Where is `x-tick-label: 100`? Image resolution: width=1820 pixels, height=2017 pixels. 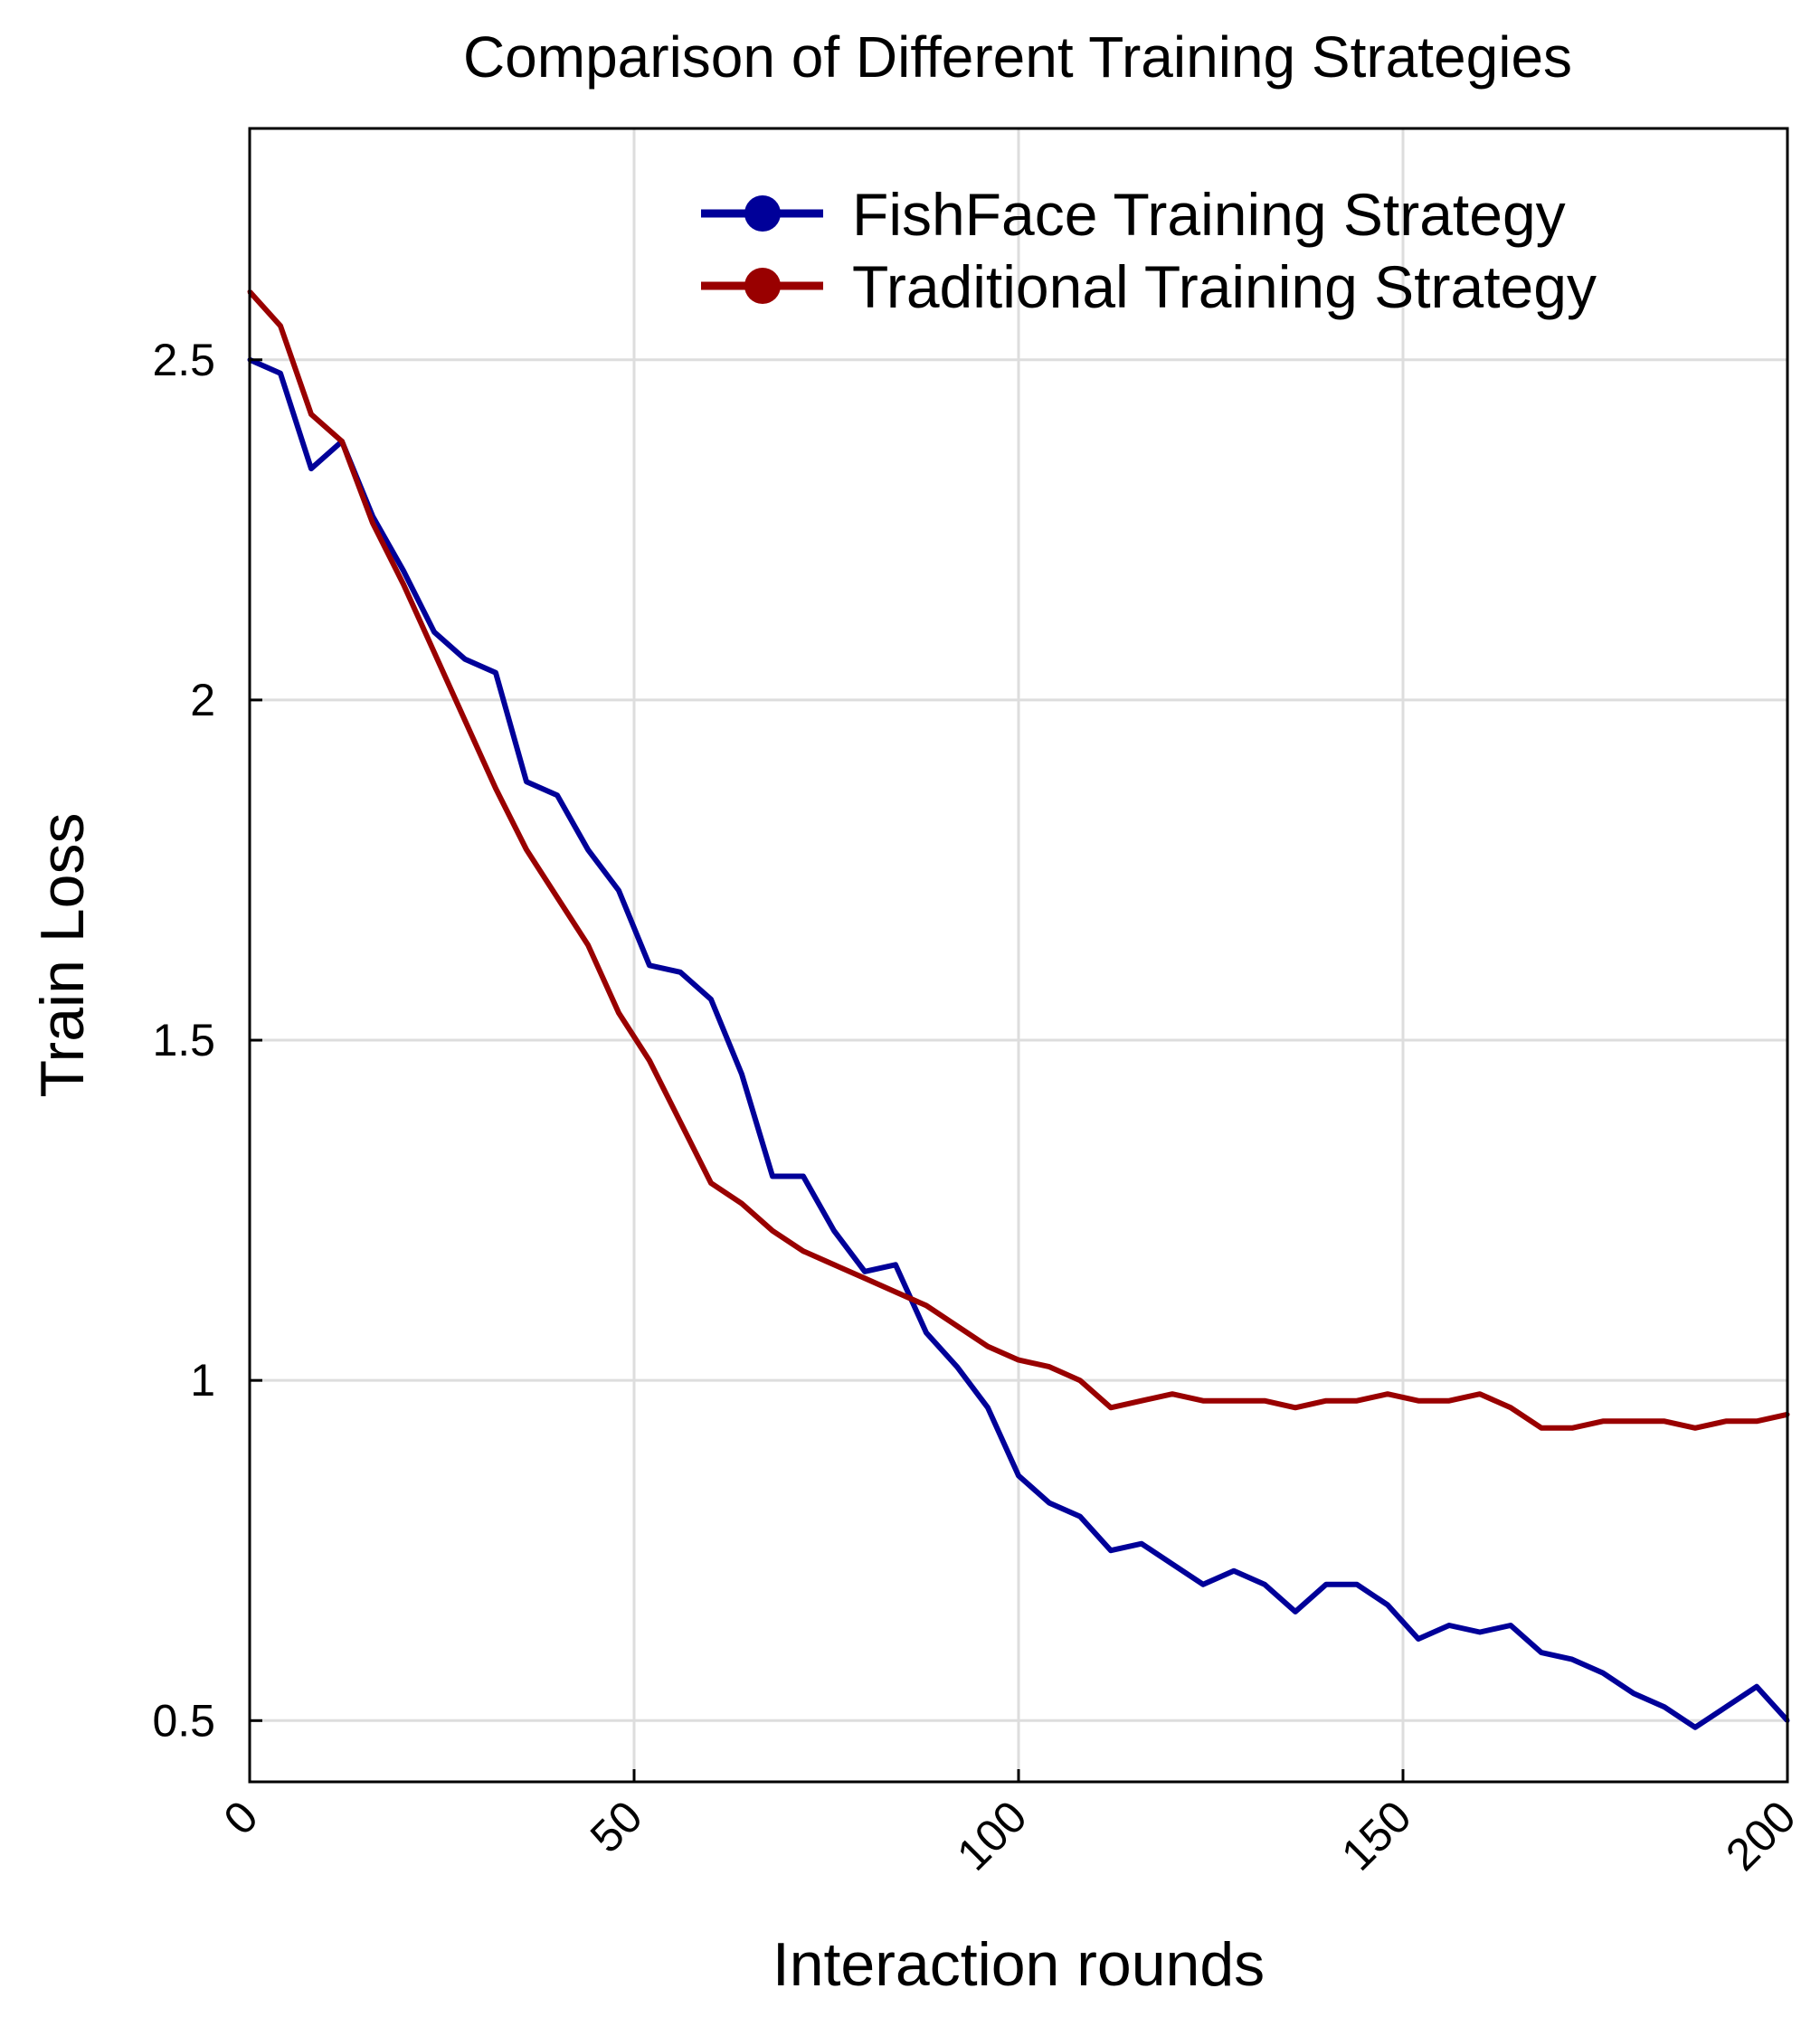 x-tick-label: 100 is located at coordinates (992, 1835).